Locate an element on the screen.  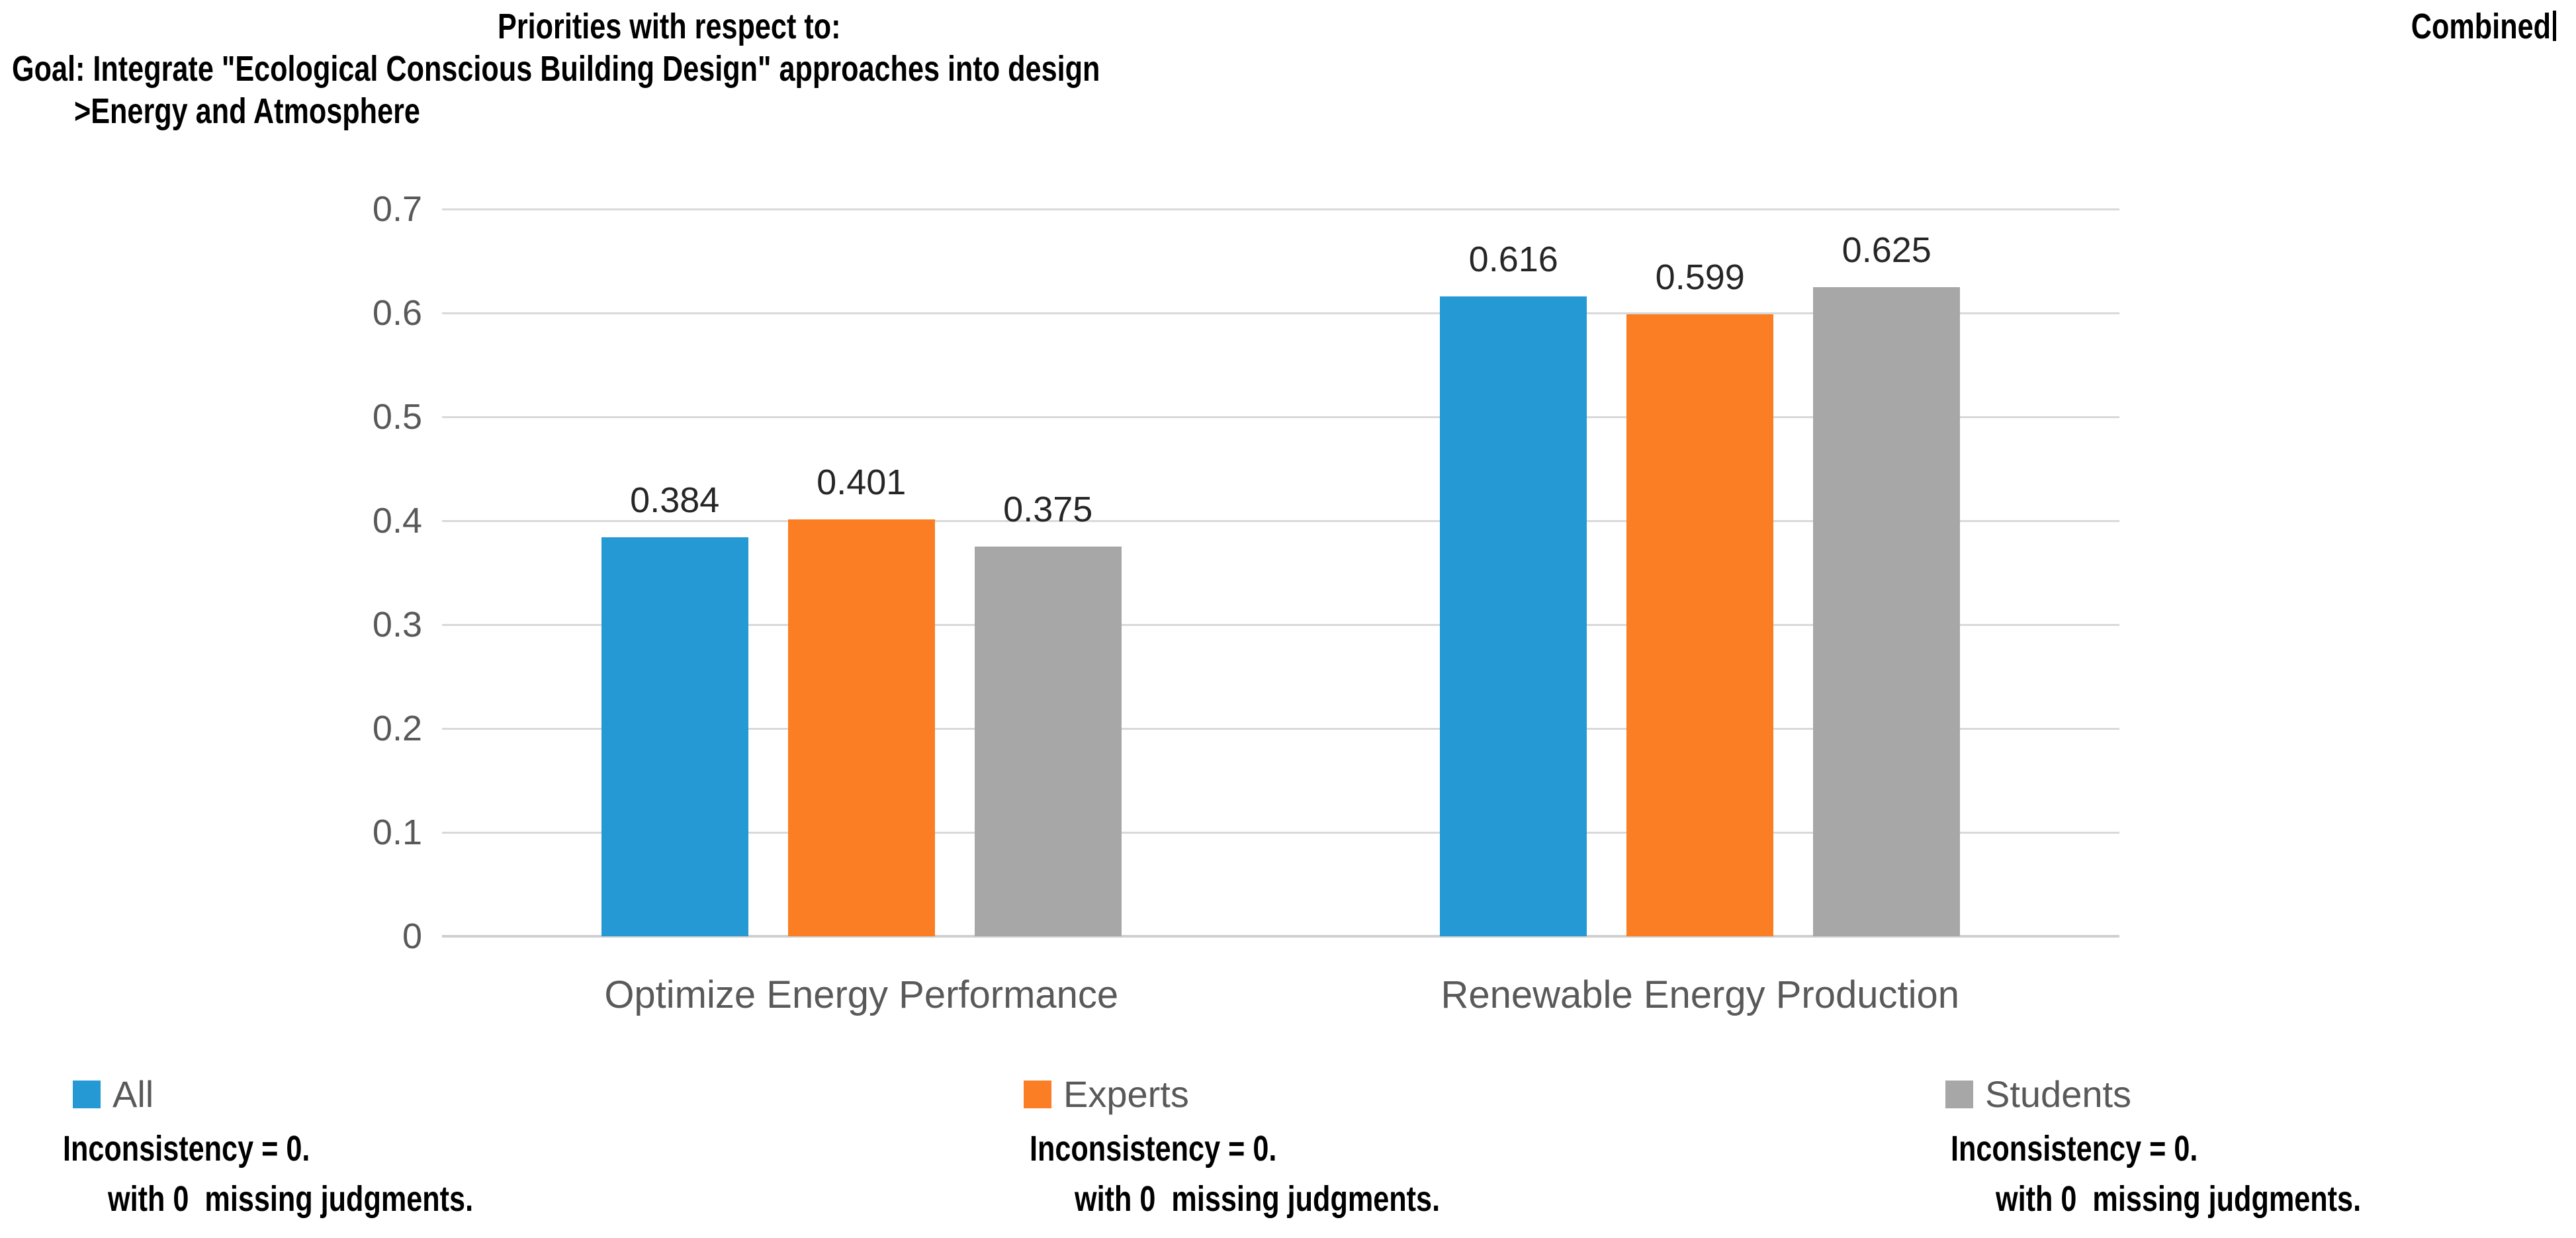
legend-label-all: All is located at coordinates (133, 1094).